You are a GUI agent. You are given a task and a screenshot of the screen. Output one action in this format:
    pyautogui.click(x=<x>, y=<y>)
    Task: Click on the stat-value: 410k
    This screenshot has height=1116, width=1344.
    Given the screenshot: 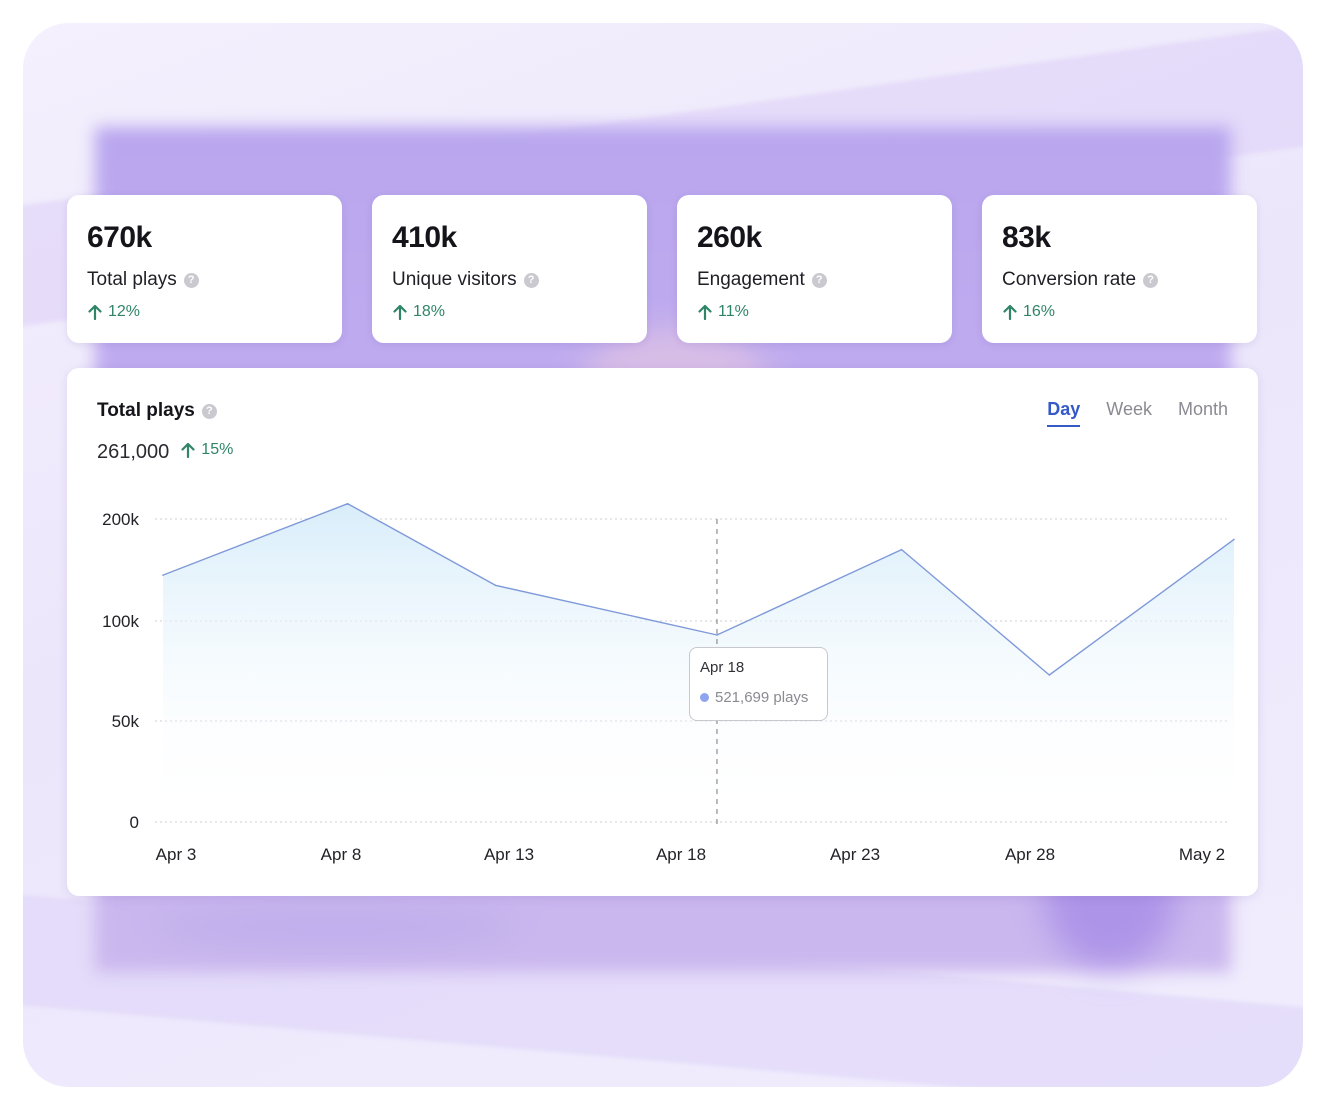 What is the action you would take?
    pyautogui.click(x=424, y=237)
    